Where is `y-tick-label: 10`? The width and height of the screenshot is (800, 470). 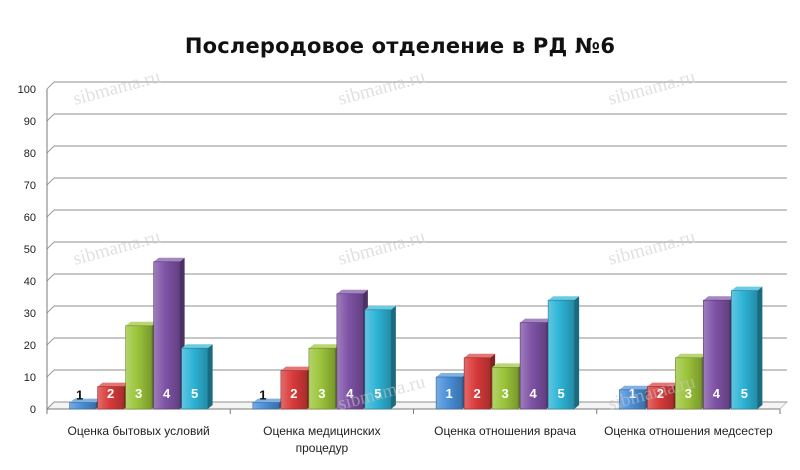 y-tick-label: 10 is located at coordinates (30, 378).